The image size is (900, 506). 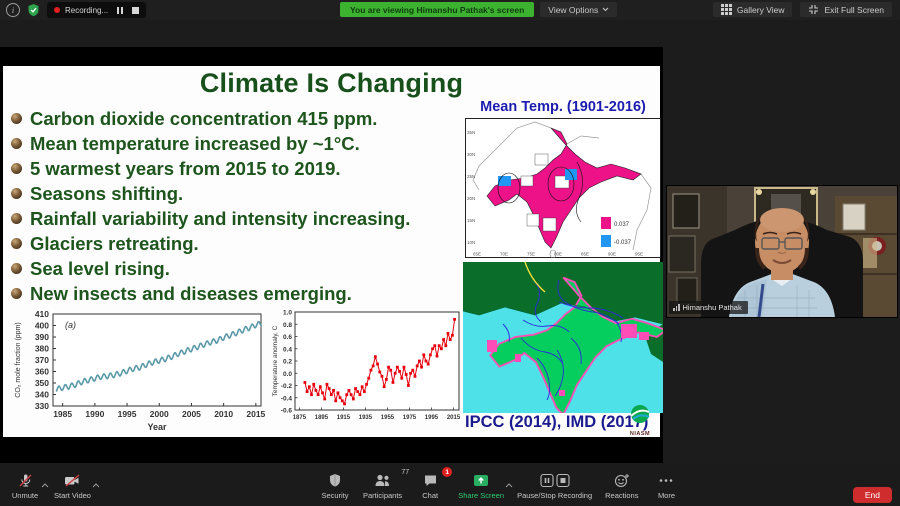 What do you see at coordinates (72, 480) in the screenshot?
I see `camera-off-icon` at bounding box center [72, 480].